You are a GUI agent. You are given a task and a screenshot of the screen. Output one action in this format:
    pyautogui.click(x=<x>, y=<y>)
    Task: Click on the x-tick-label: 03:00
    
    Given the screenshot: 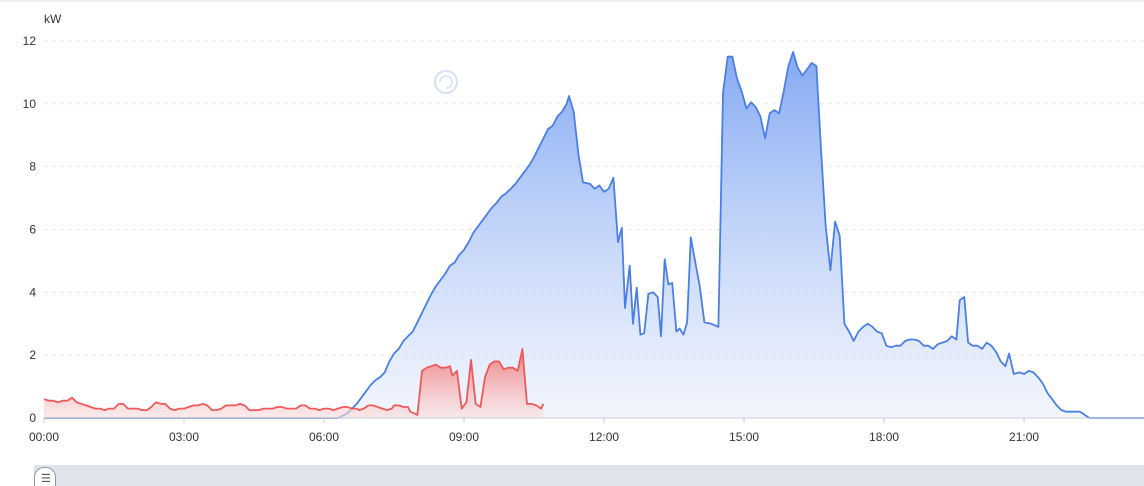 What is the action you would take?
    pyautogui.click(x=184, y=437)
    